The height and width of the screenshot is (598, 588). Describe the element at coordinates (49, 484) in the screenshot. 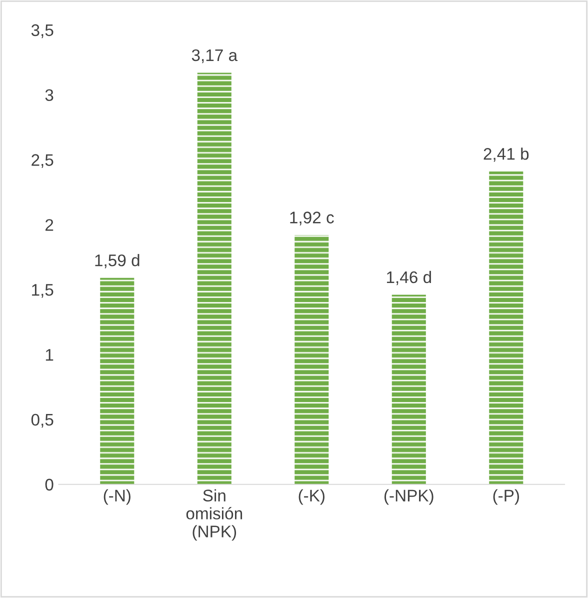

I see `y-tick-label: 0` at that location.